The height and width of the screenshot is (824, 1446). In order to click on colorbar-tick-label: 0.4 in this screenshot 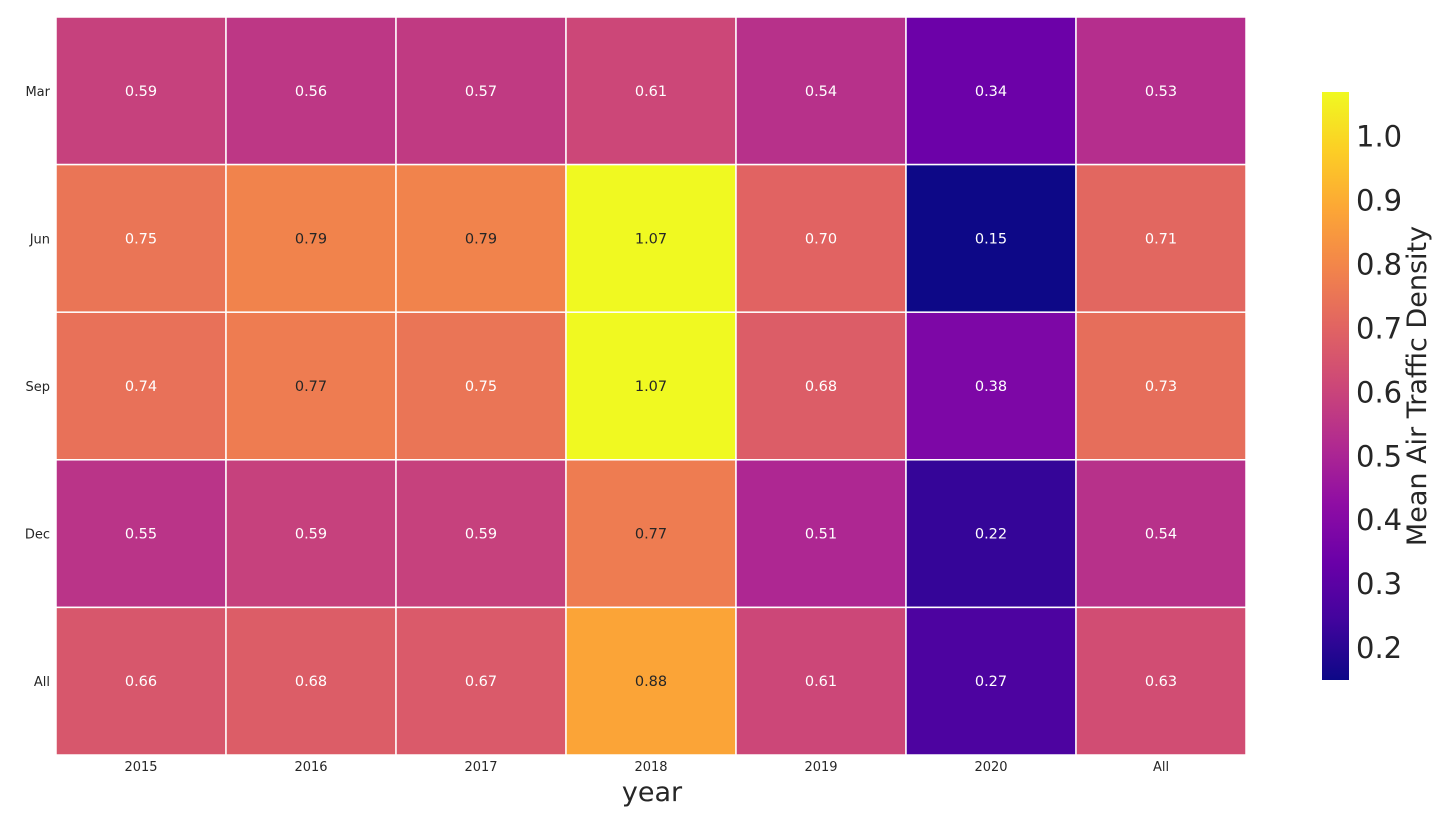, I will do `click(1379, 520)`.